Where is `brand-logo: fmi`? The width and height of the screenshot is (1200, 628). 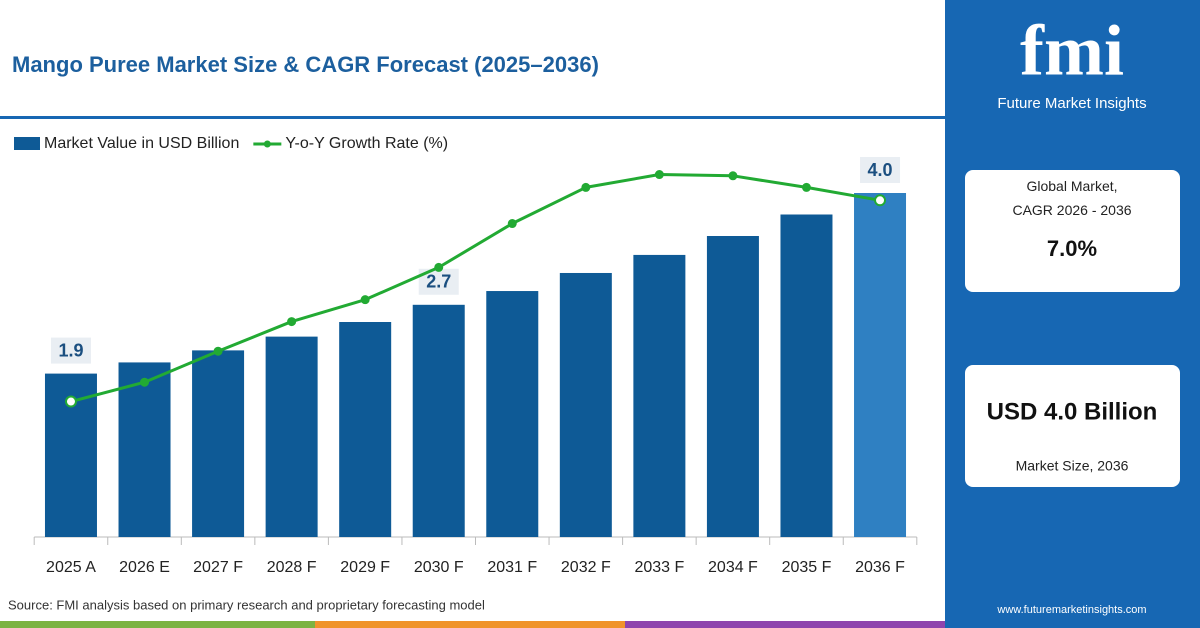
brand-logo: fmi is located at coordinates (1072, 51).